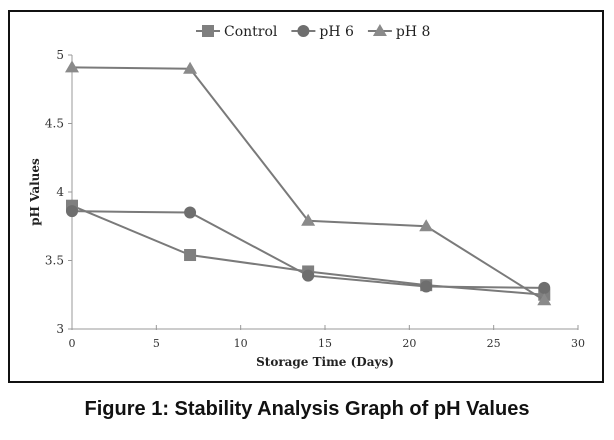 The width and height of the screenshot is (614, 440). What do you see at coordinates (409, 343) in the screenshot?
I see `x-tick-label: 20` at bounding box center [409, 343].